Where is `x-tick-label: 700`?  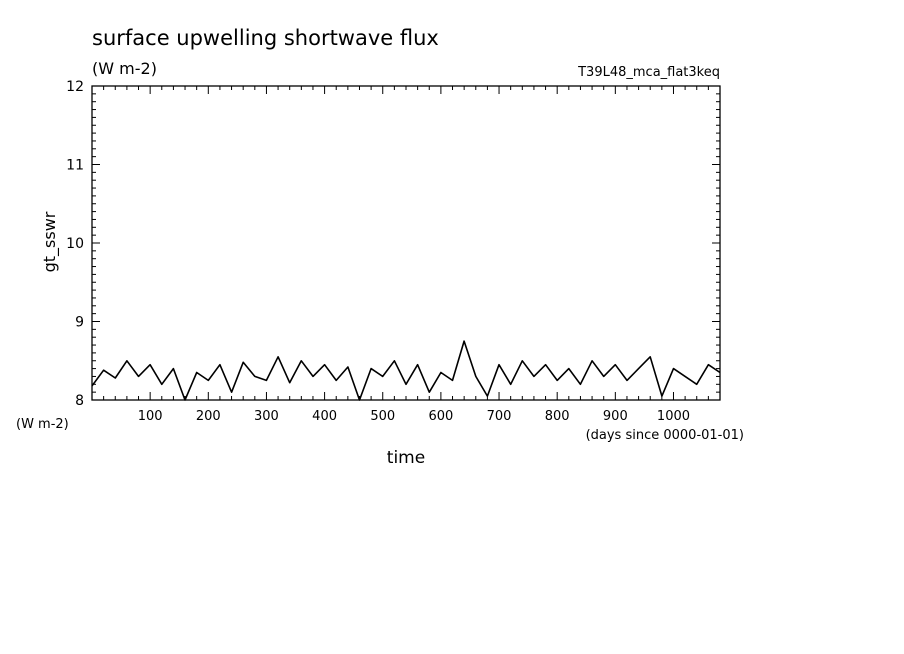 x-tick-label: 700 is located at coordinates (499, 416).